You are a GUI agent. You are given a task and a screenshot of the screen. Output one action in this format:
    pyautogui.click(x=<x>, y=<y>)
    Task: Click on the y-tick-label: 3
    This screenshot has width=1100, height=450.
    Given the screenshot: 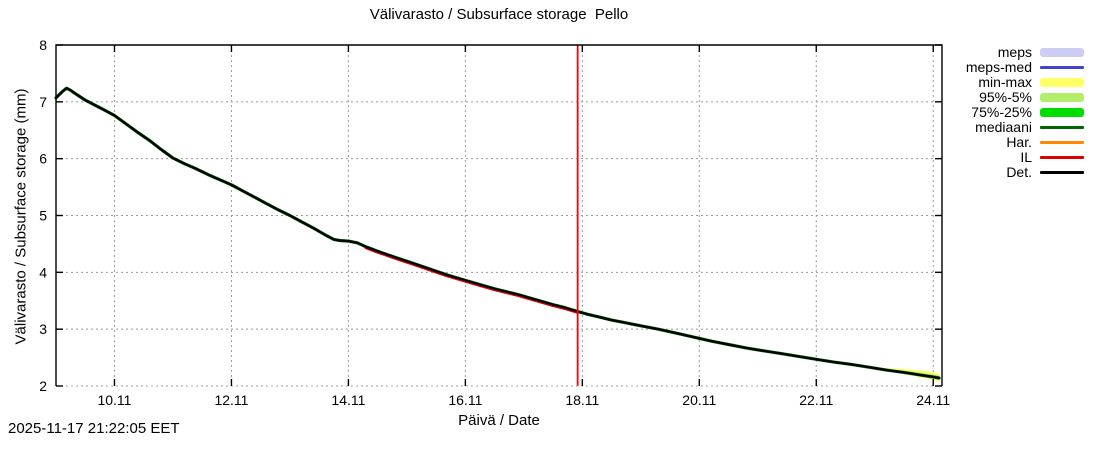 What is the action you would take?
    pyautogui.click(x=43, y=329)
    